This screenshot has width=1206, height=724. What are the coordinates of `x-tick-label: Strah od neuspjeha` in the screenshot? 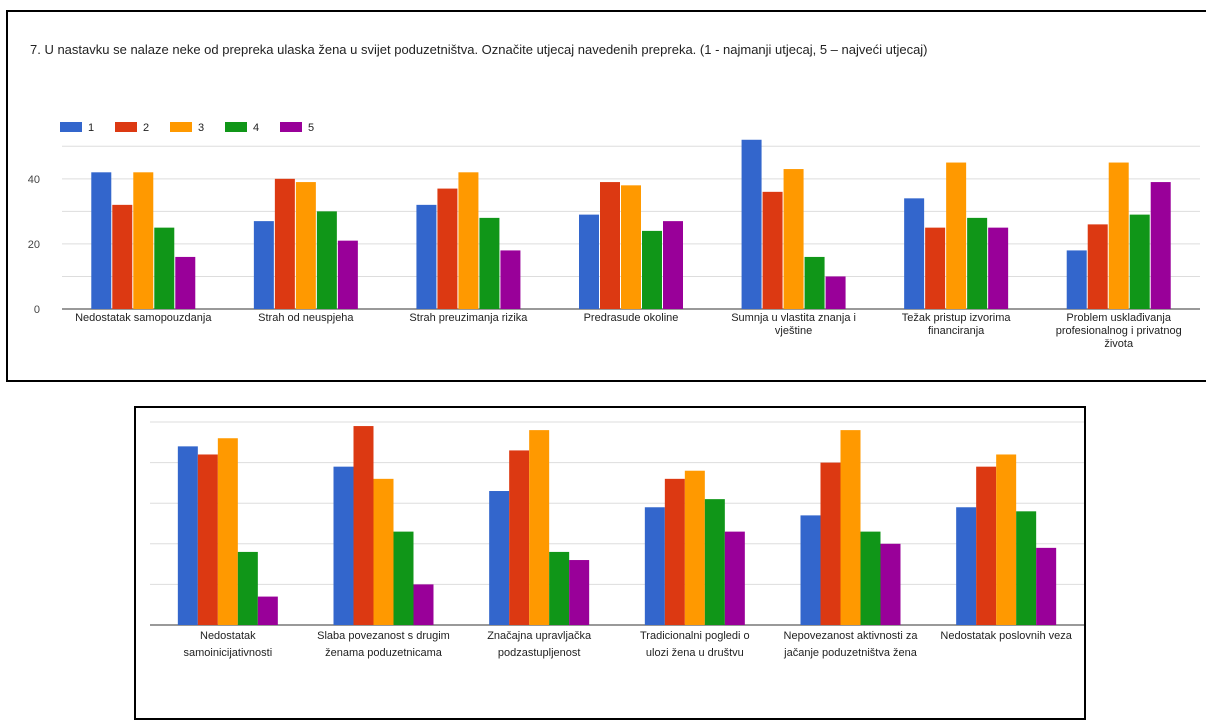 It's located at (306, 318).